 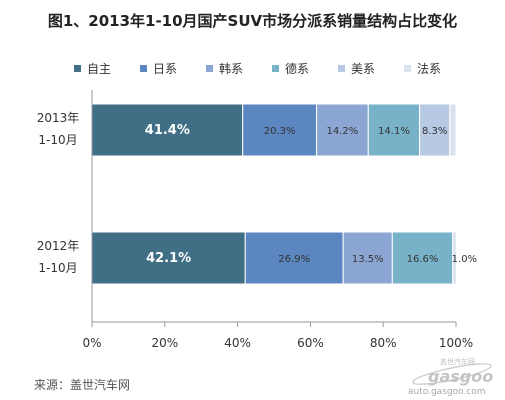 I want to click on data-label: 14.2%, so click(x=343, y=131).